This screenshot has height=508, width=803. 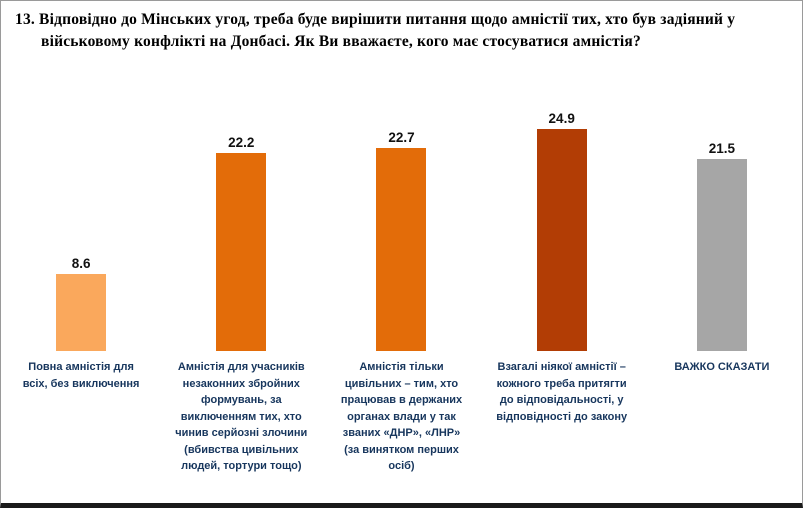 I want to click on bar-plot-area: 24.9, so click(x=562, y=226).